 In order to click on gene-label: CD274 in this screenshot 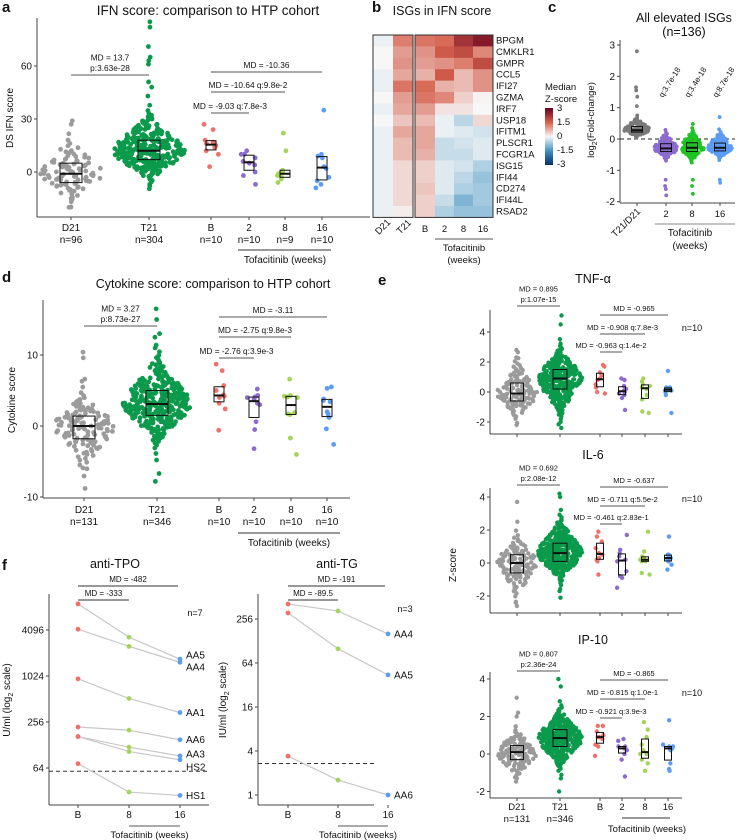, I will do `click(511, 189)`.